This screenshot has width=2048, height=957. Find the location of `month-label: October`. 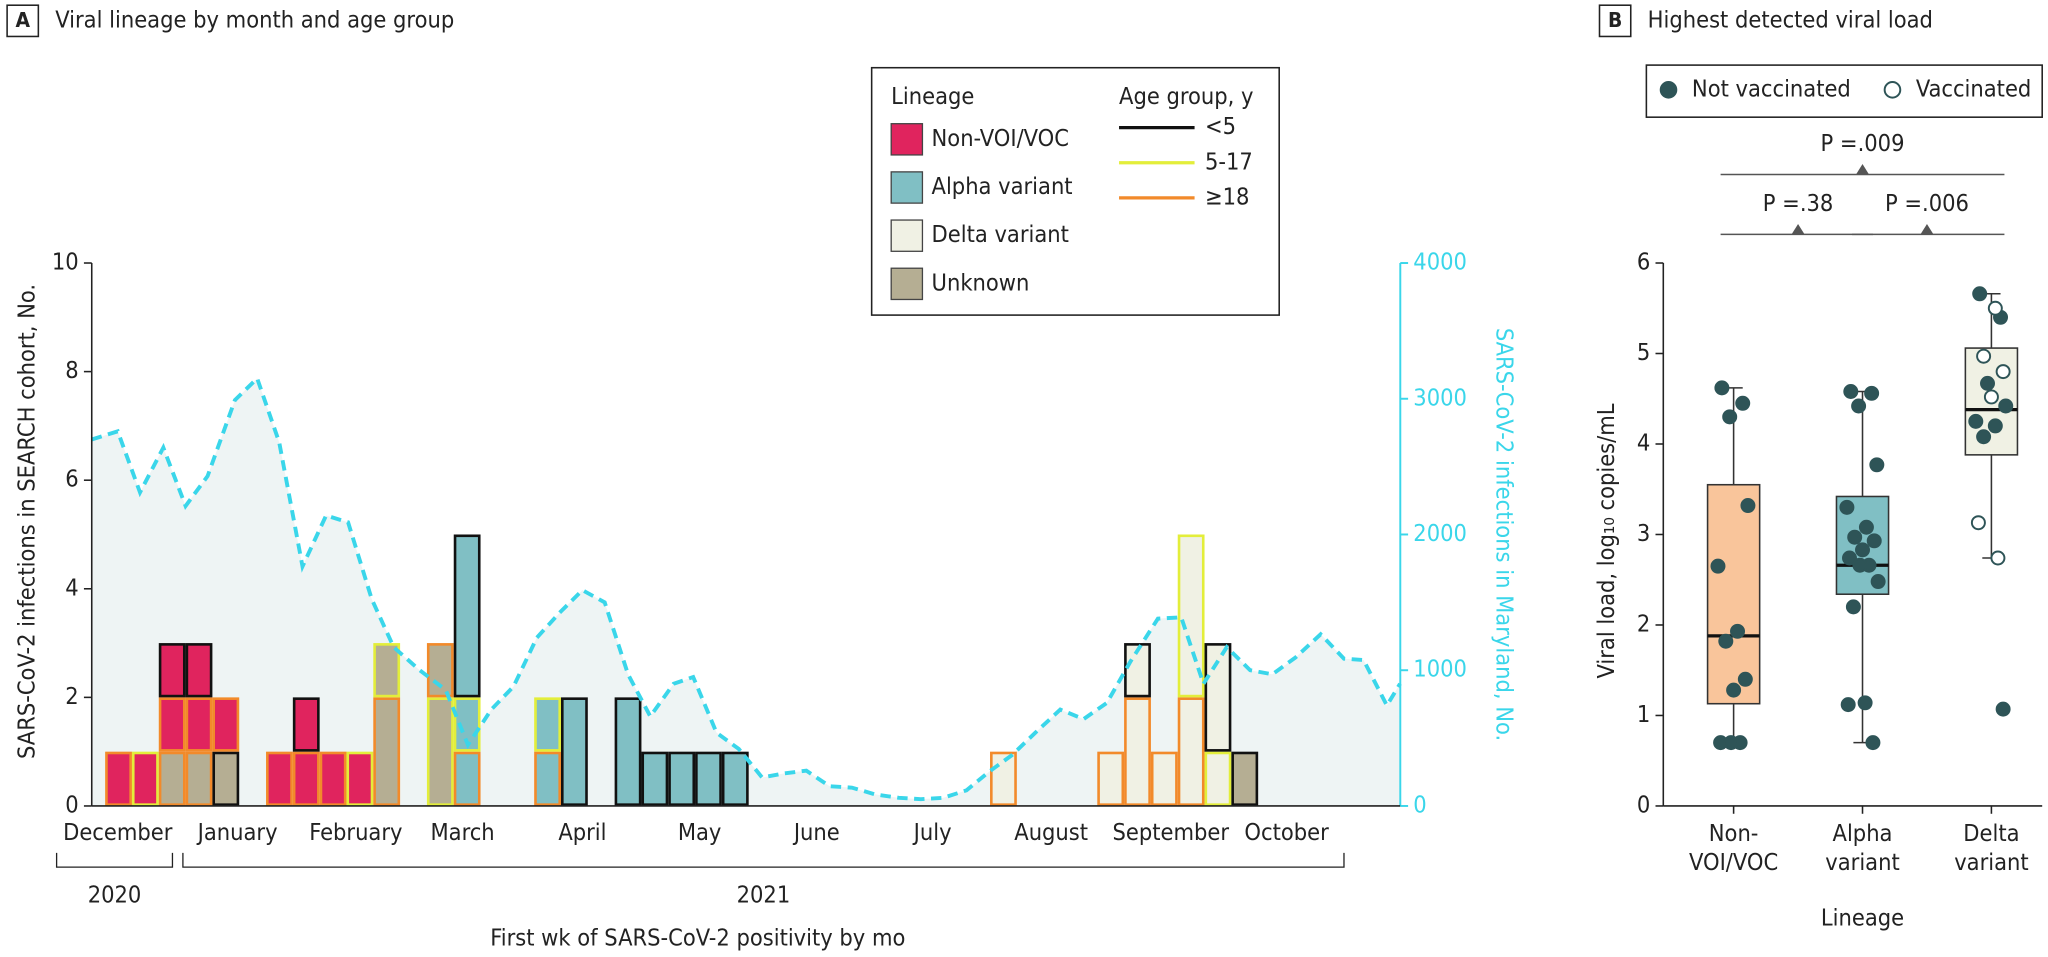

month-label: October is located at coordinates (1286, 832).